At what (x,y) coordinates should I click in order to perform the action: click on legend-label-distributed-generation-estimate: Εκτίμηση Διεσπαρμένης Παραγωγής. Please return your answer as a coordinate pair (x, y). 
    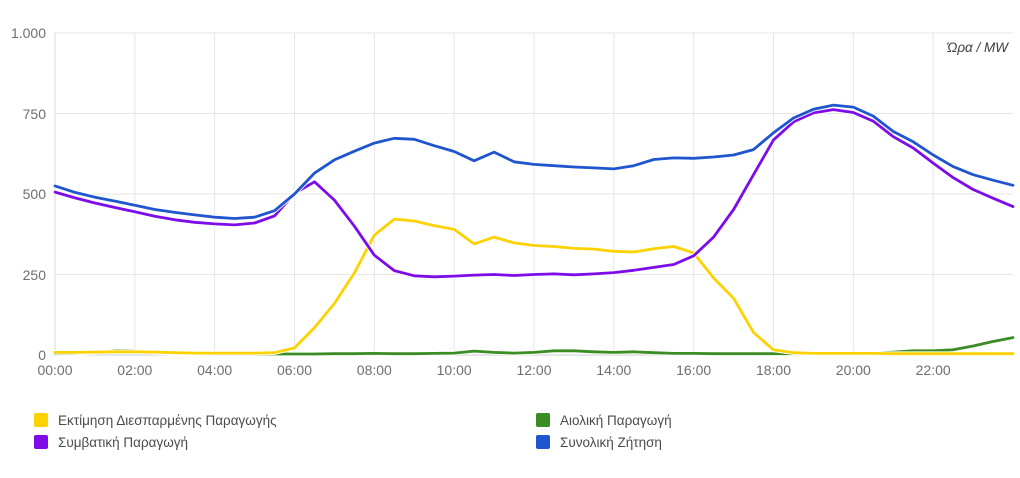
    Looking at the image, I should click on (167, 420).